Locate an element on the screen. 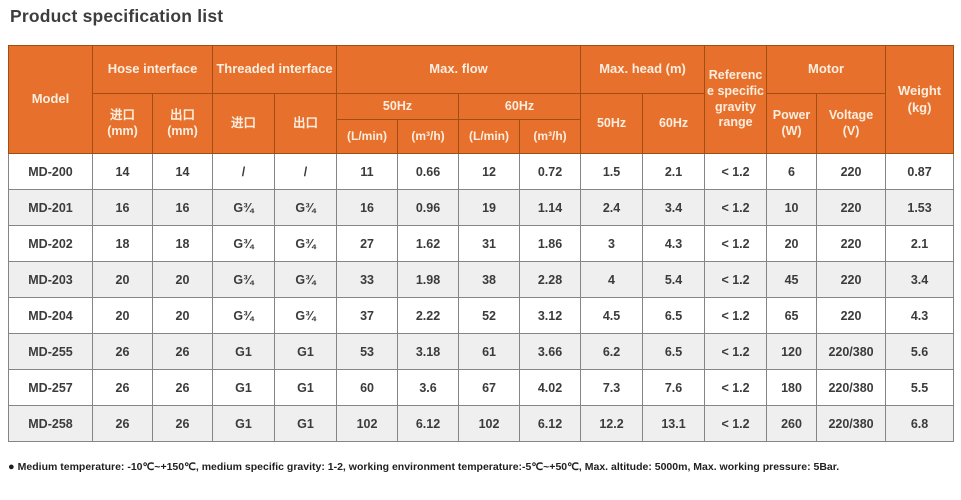 The height and width of the screenshot is (500, 961). value-cell: 3.4 is located at coordinates (920, 279).